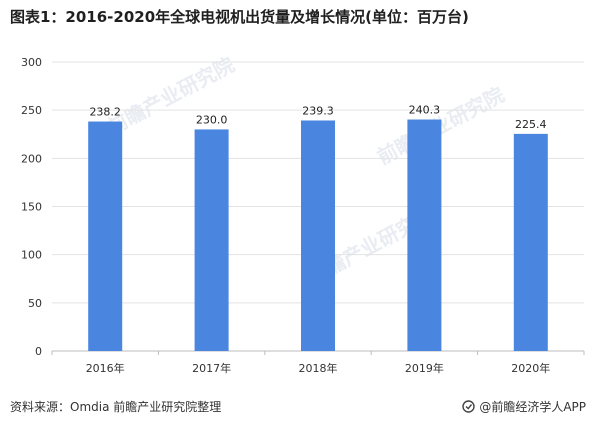 Image resolution: width=594 pixels, height=428 pixels. I want to click on y-tick-label-250: 250, so click(31, 110).